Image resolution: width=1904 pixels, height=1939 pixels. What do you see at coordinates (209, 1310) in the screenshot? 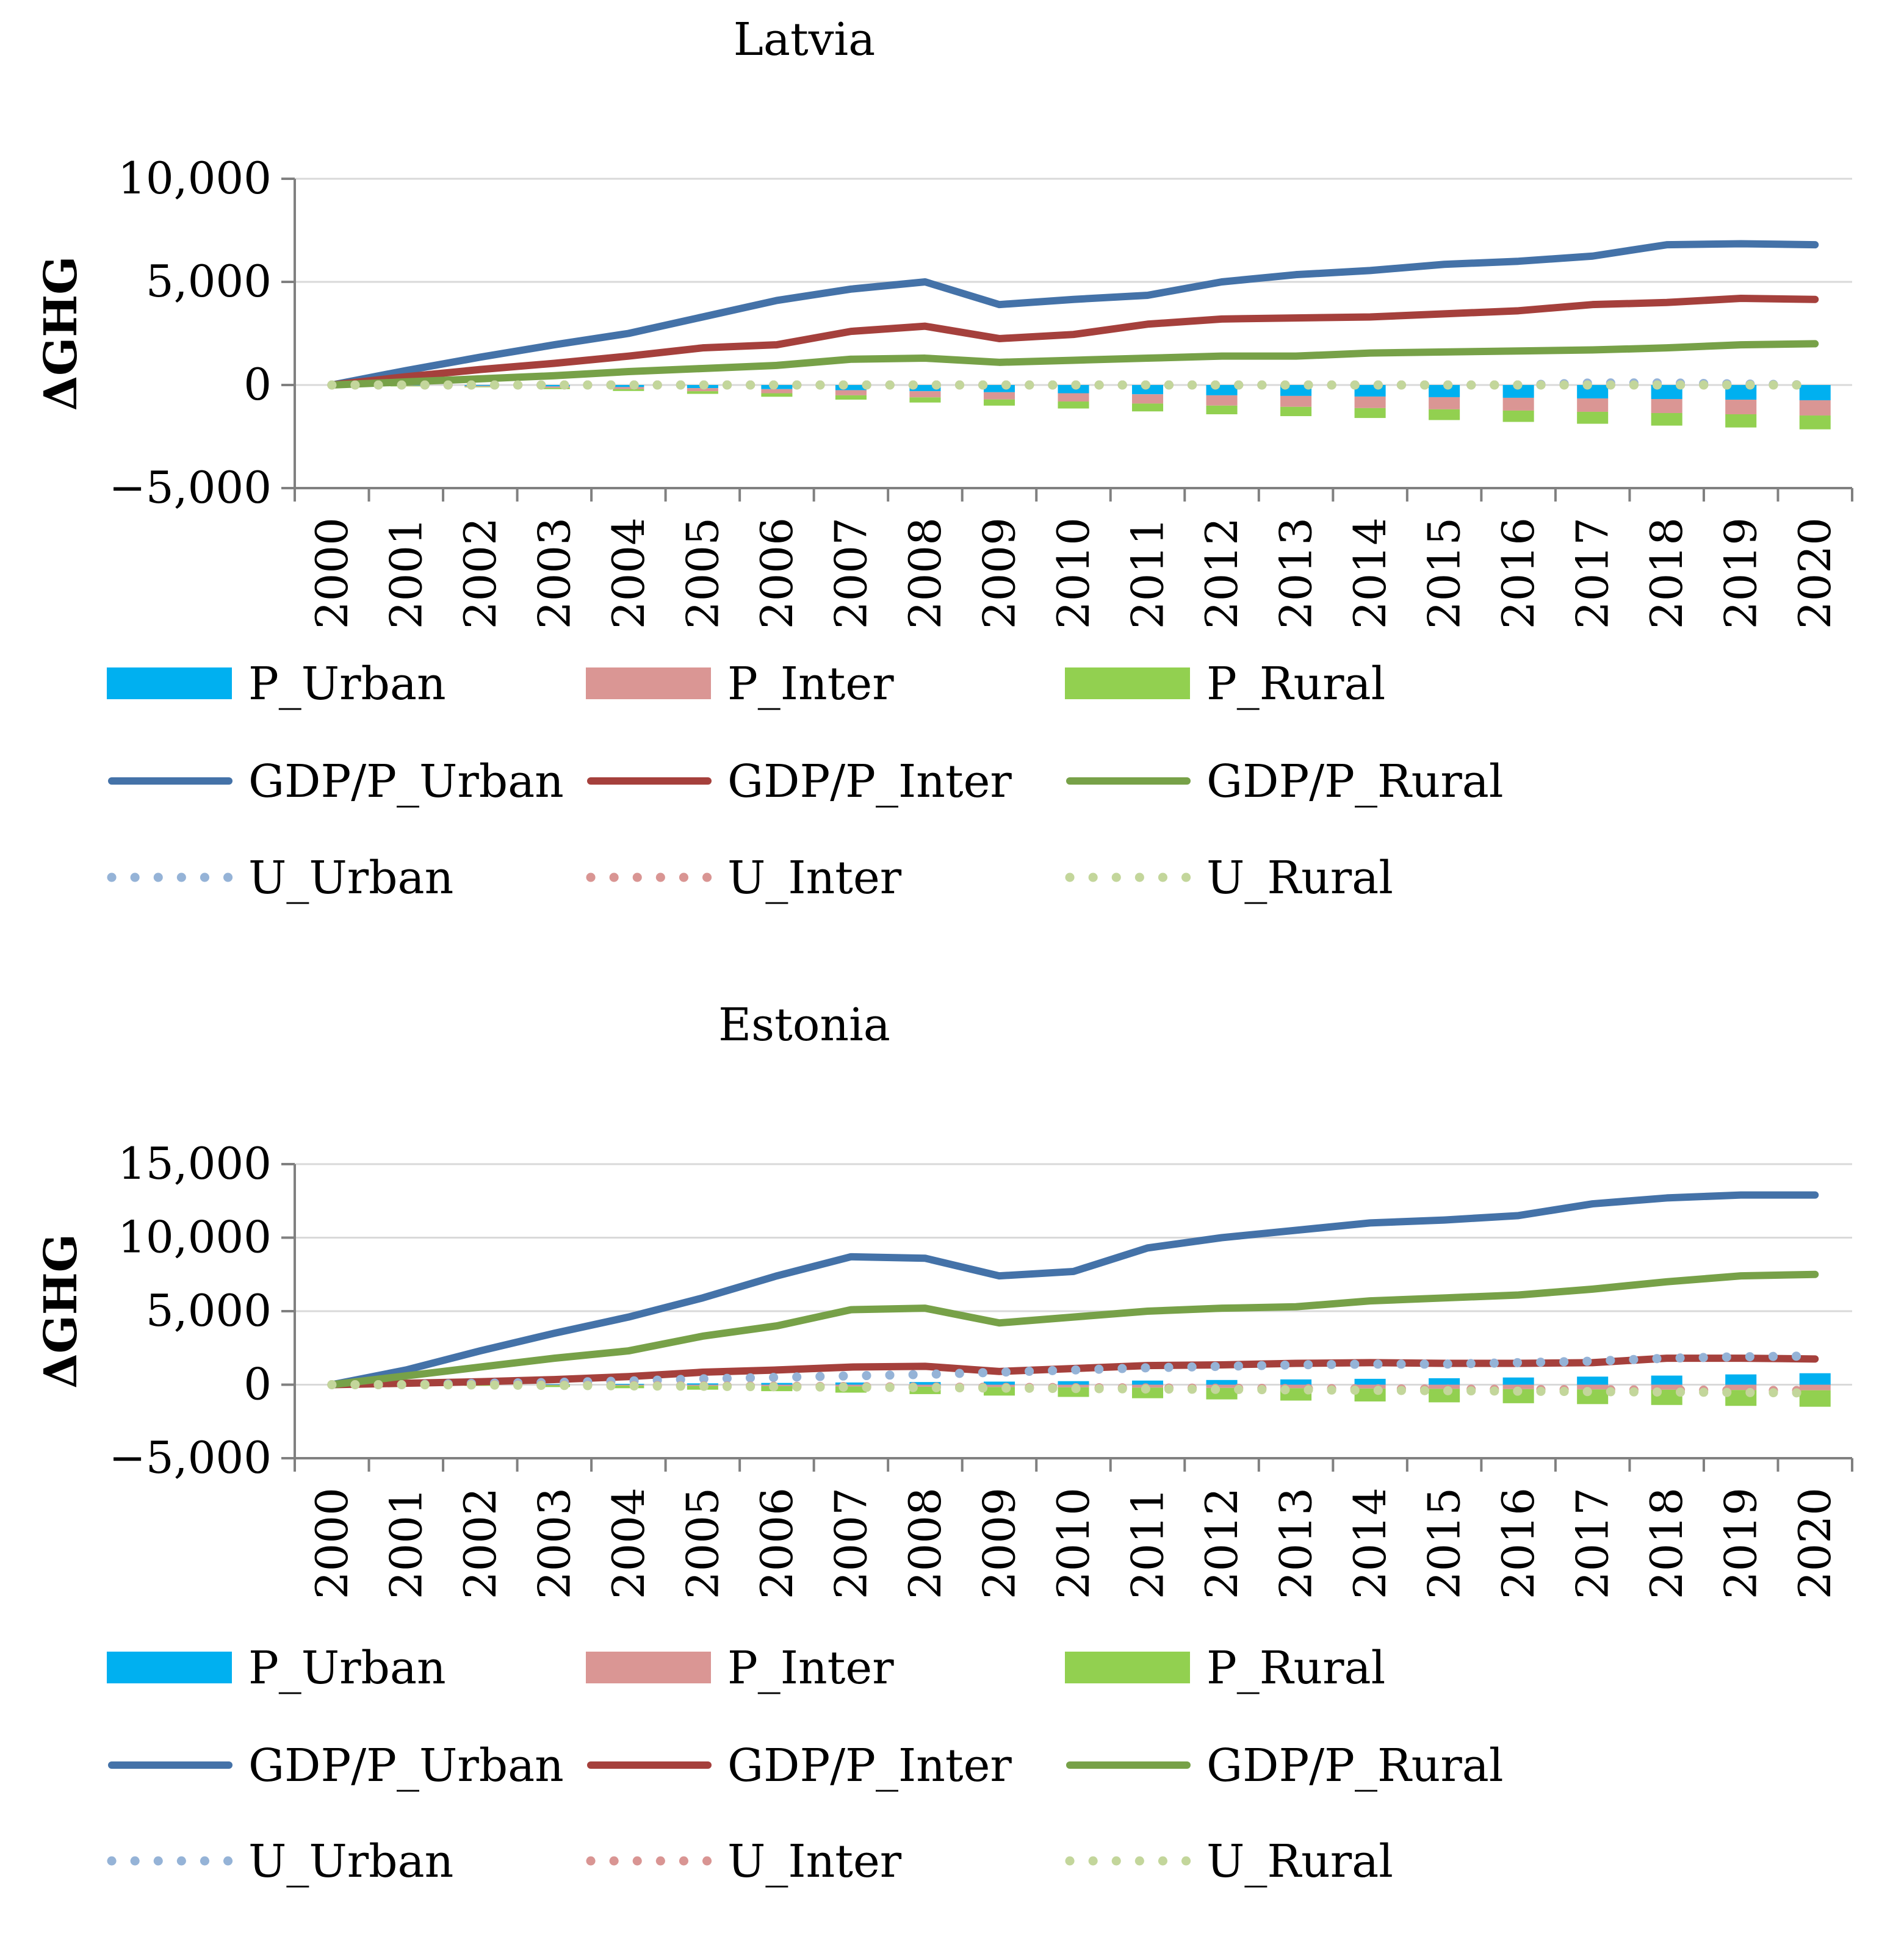
I see `y-tick-label: 5,000` at bounding box center [209, 1310].